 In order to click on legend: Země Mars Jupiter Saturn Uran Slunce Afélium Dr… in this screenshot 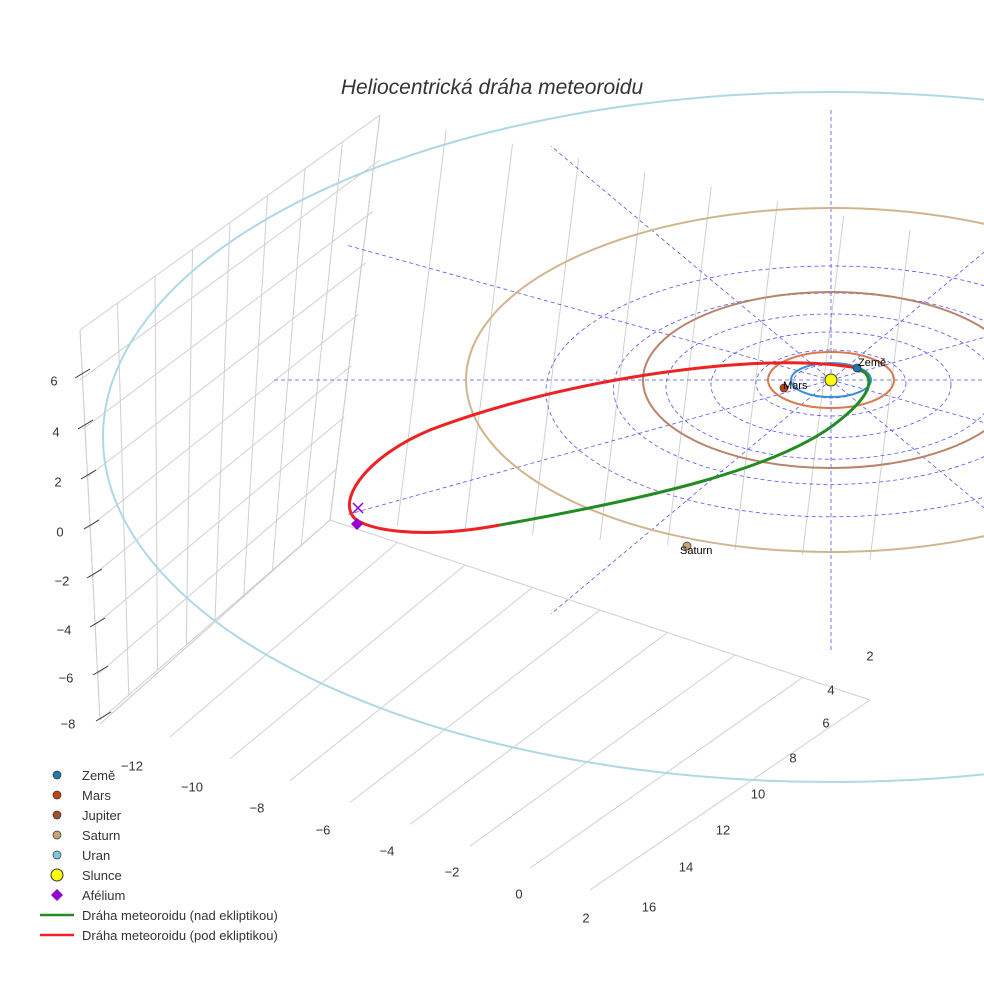, I will do `click(157, 855)`.